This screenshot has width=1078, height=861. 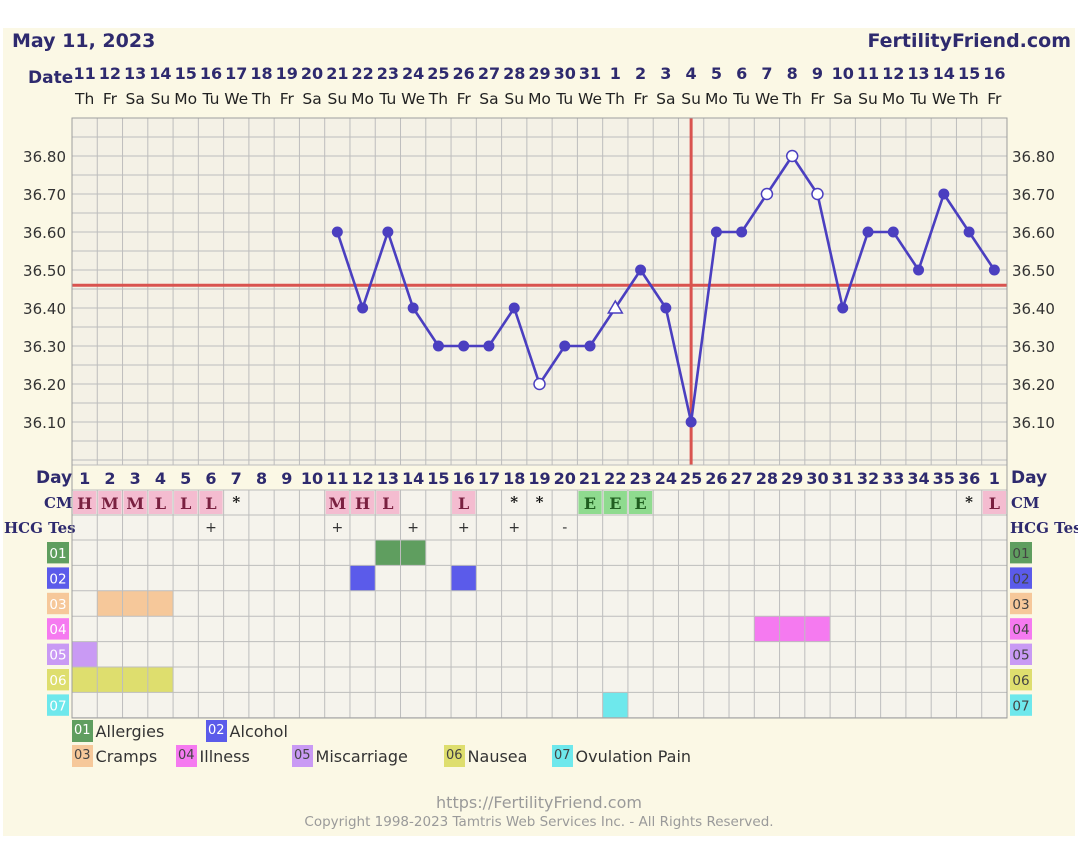 I want to click on cycle-day-label: 18, so click(x=514, y=478).